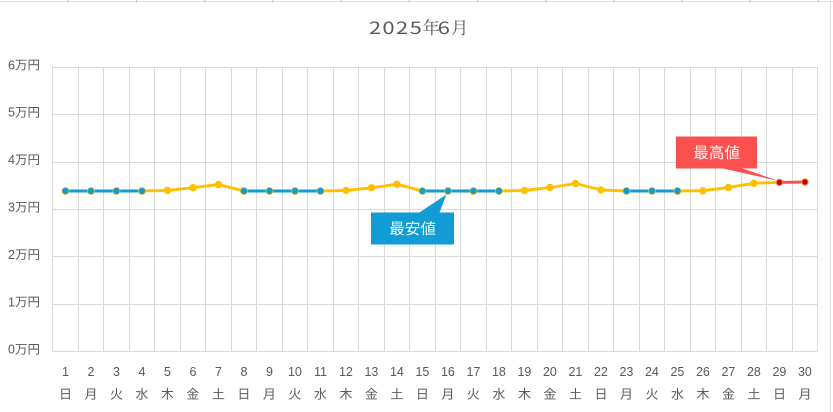 The image size is (833, 412). Describe the element at coordinates (448, 372) in the screenshot. I see `svg-text: 16` at that location.